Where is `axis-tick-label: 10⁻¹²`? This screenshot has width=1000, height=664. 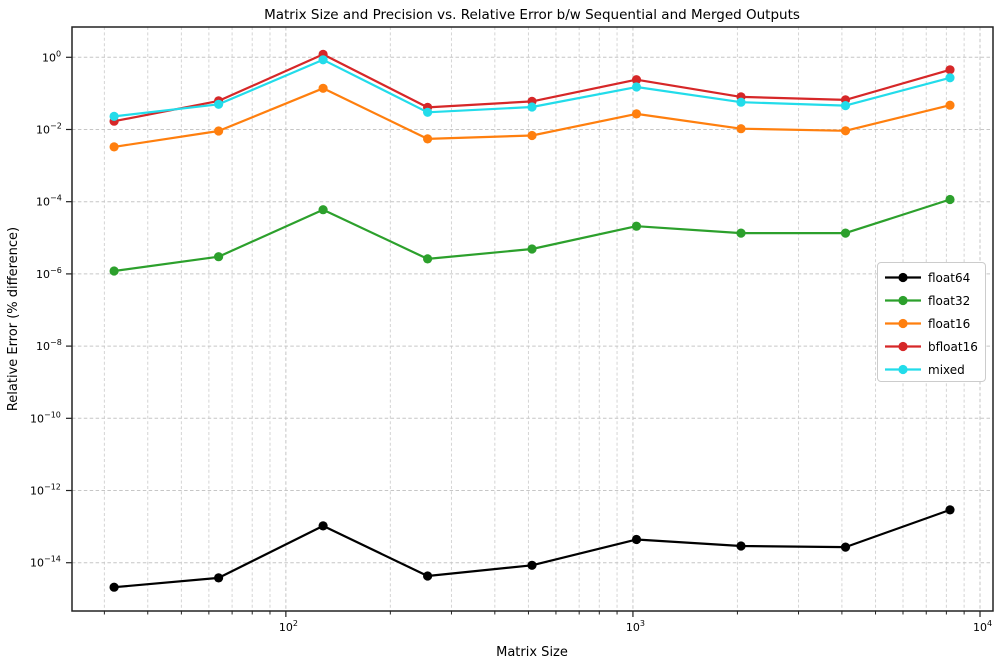 axis-tick-label: 10⁻¹² is located at coordinates (45, 490).